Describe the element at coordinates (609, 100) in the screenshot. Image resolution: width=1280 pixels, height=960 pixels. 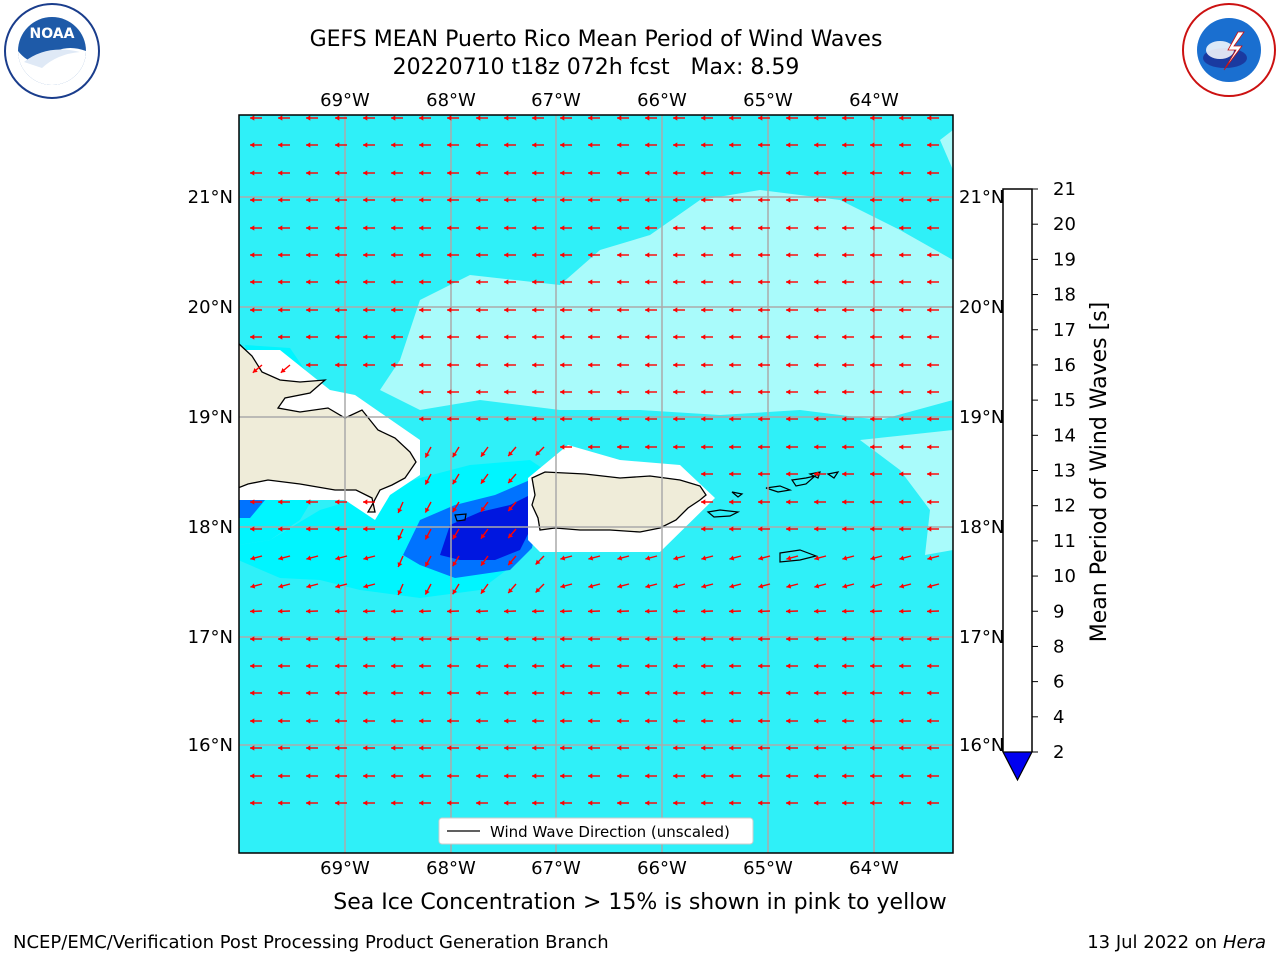
I see `longitude-labels-top: 69°W 68°W 67°W 66°W 65°W 64°W` at that location.